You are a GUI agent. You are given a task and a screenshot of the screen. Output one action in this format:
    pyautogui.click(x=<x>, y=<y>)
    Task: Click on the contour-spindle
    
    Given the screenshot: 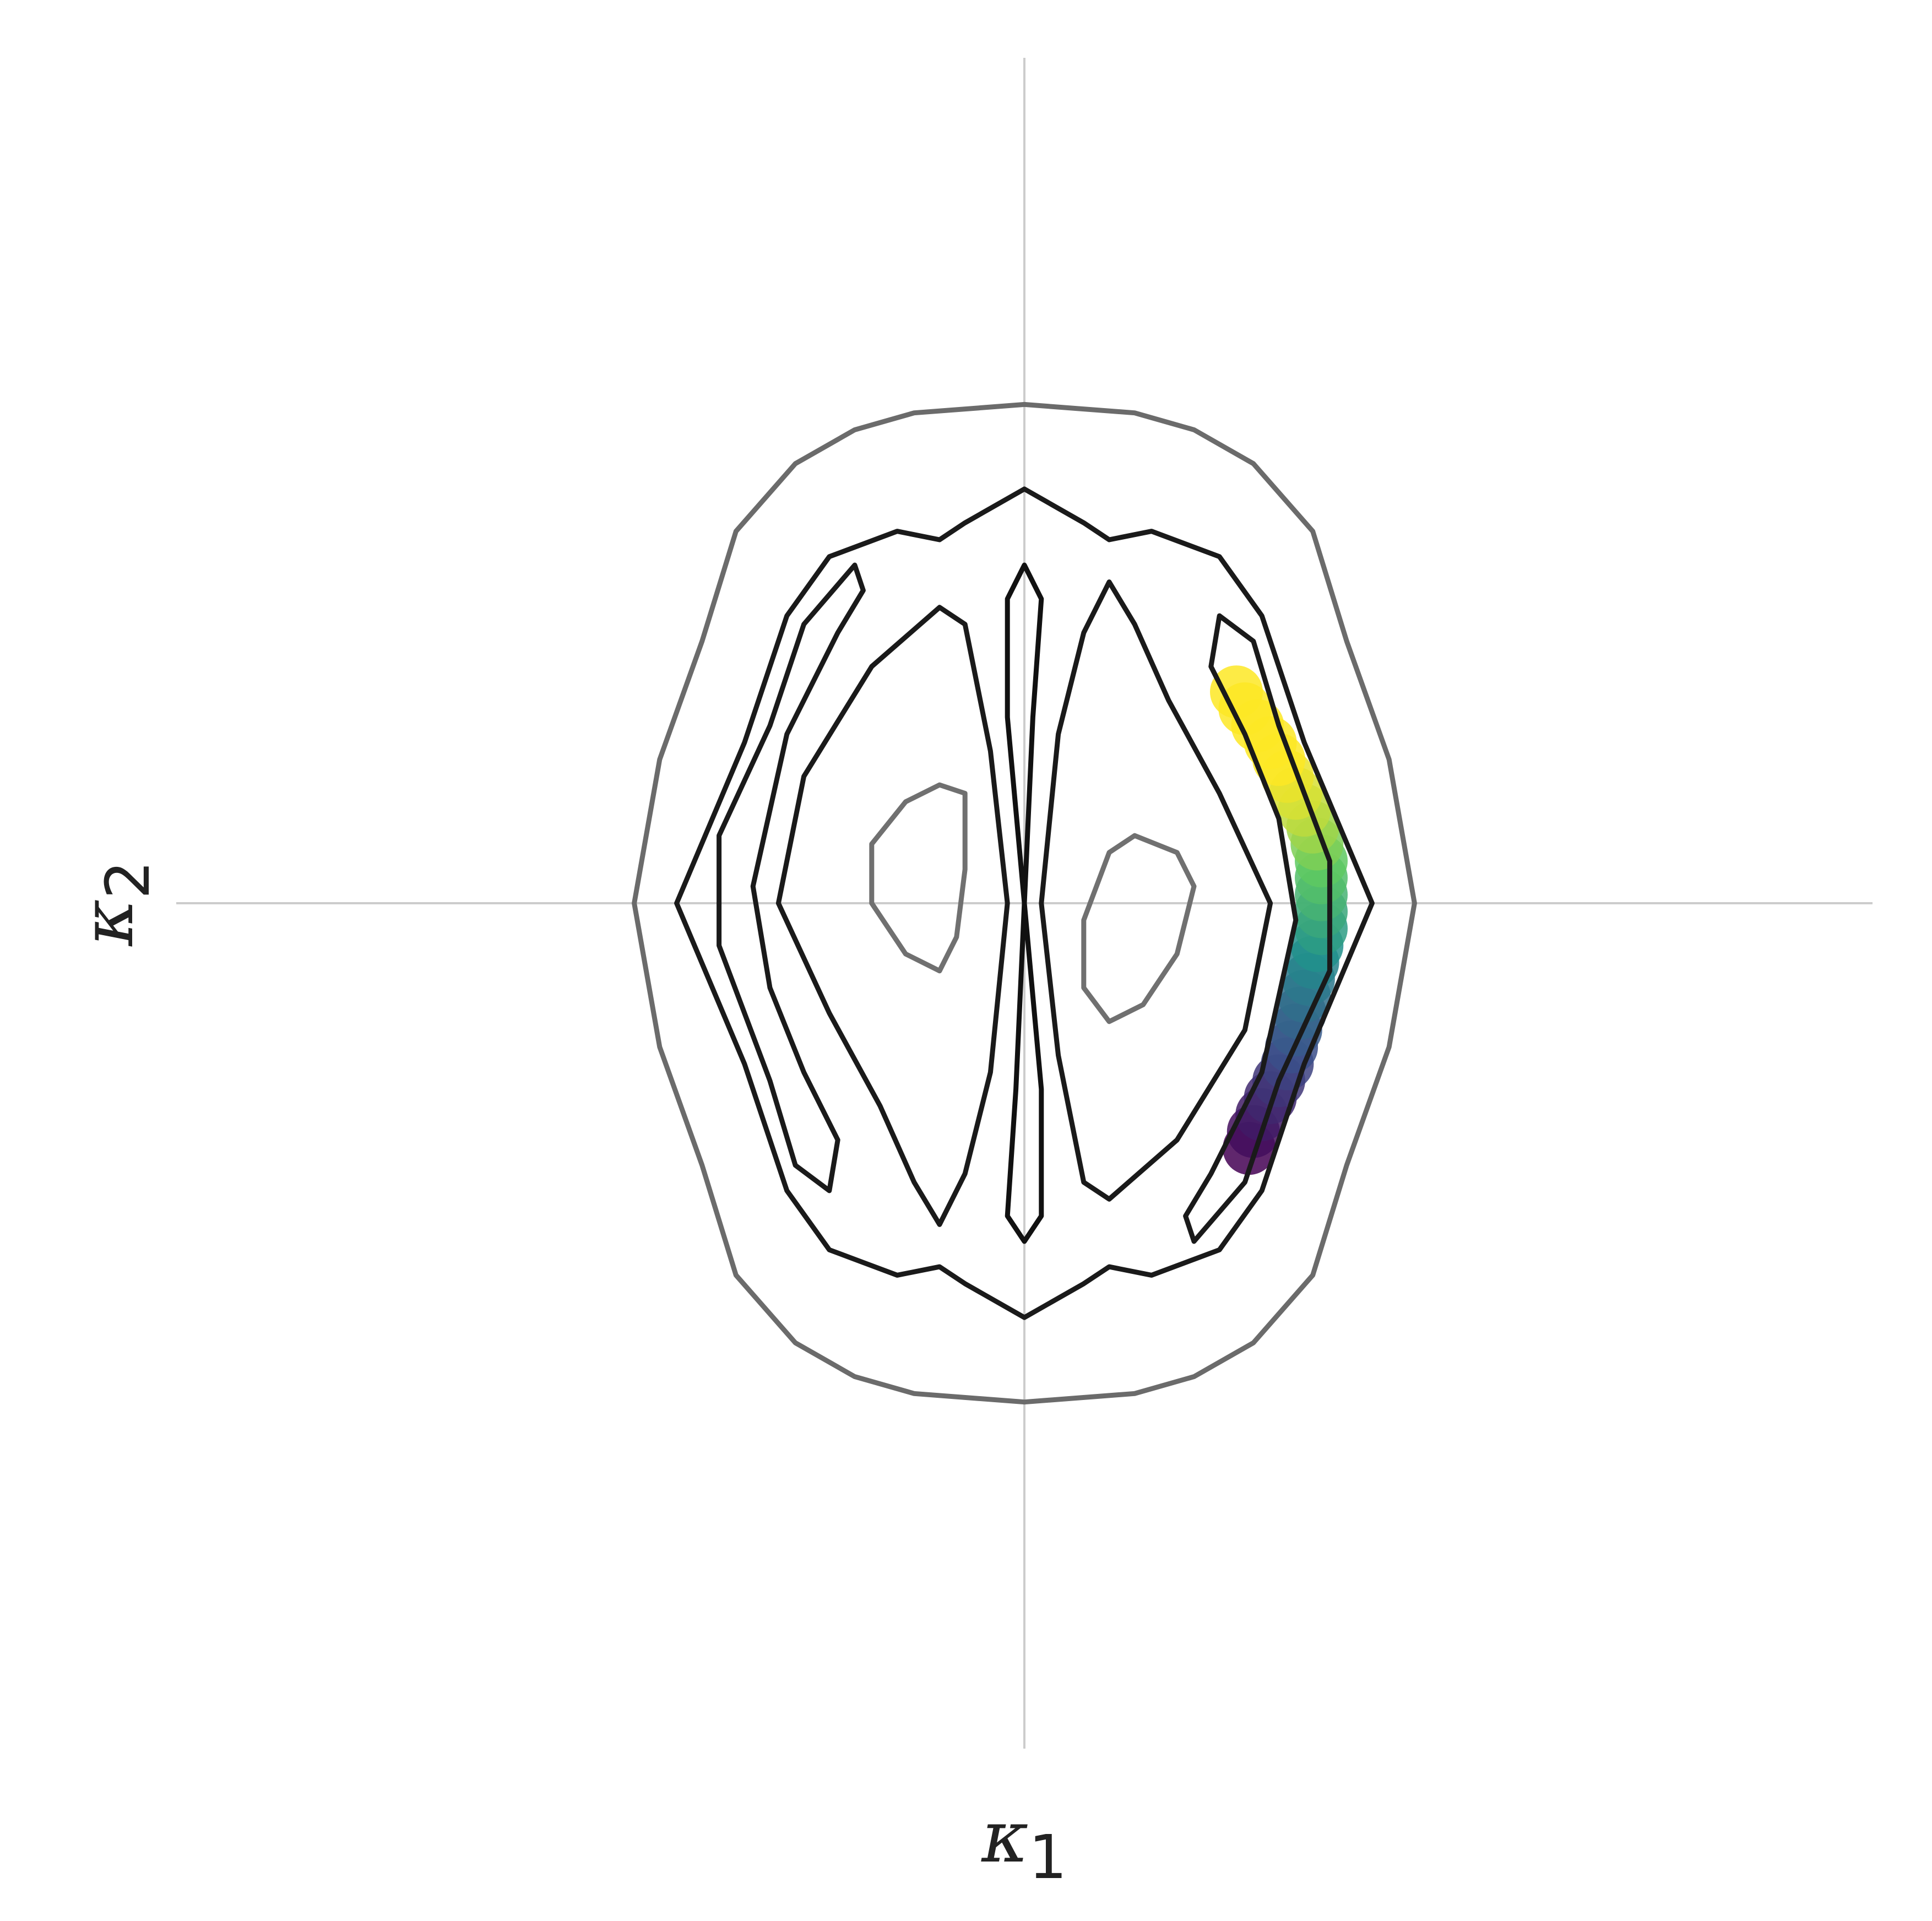 What is the action you would take?
    pyautogui.click(x=1024, y=903)
    